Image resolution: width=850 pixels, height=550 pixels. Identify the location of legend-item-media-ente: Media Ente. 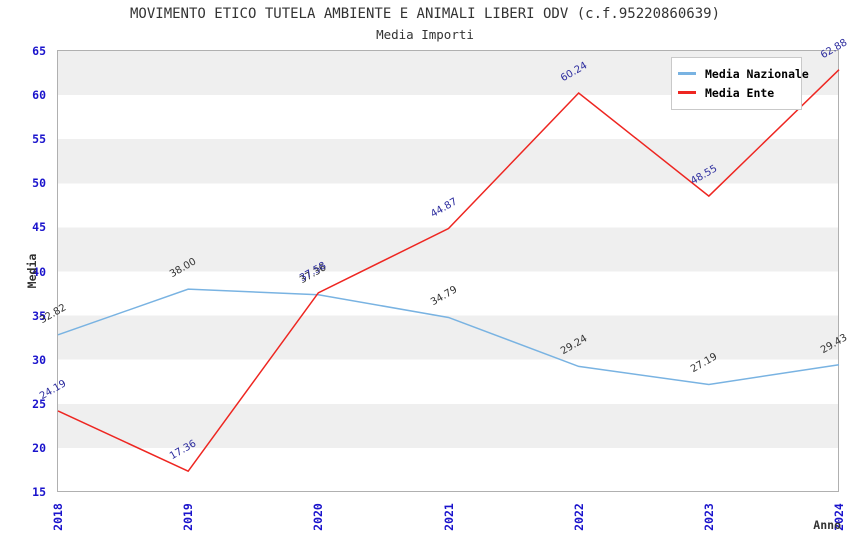
(735, 92).